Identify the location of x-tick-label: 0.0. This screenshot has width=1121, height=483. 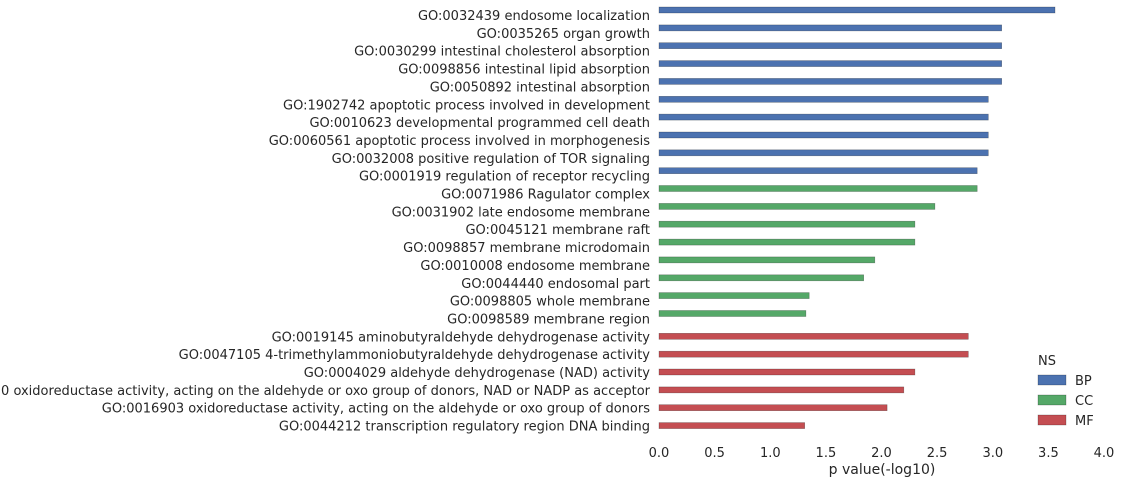
(659, 453).